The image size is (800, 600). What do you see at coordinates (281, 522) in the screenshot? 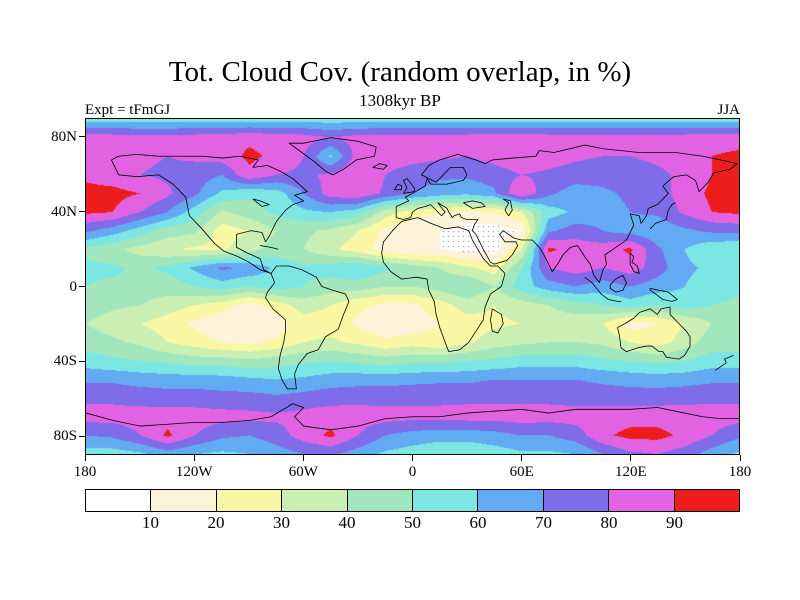
I see `colorbar-tick-label: 30` at bounding box center [281, 522].